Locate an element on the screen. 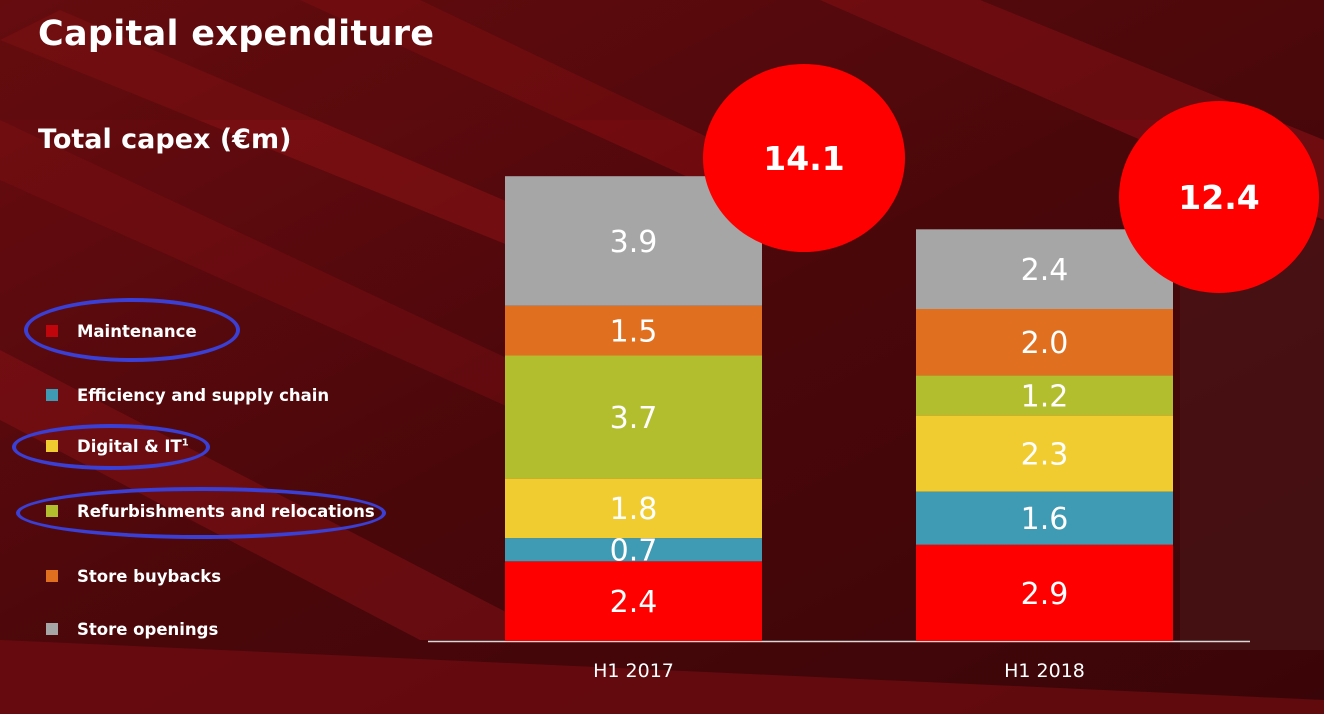 The image size is (1324, 714). bar-segment-efficiency-and-supply-chain-h1-2017 is located at coordinates (633, 550).